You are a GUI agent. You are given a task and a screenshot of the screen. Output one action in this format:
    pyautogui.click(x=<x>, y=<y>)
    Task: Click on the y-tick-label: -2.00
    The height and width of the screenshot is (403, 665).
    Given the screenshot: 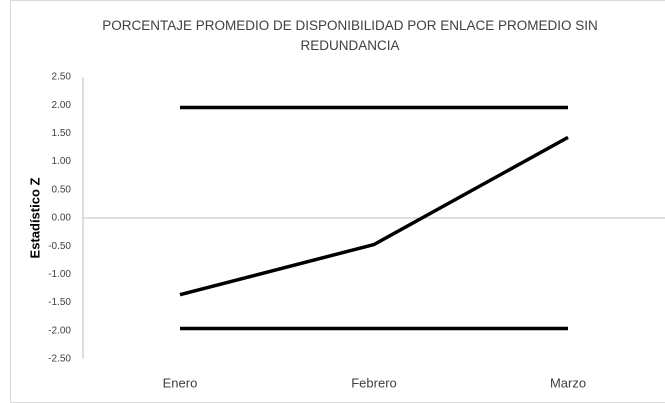 What is the action you would take?
    pyautogui.click(x=59, y=330)
    